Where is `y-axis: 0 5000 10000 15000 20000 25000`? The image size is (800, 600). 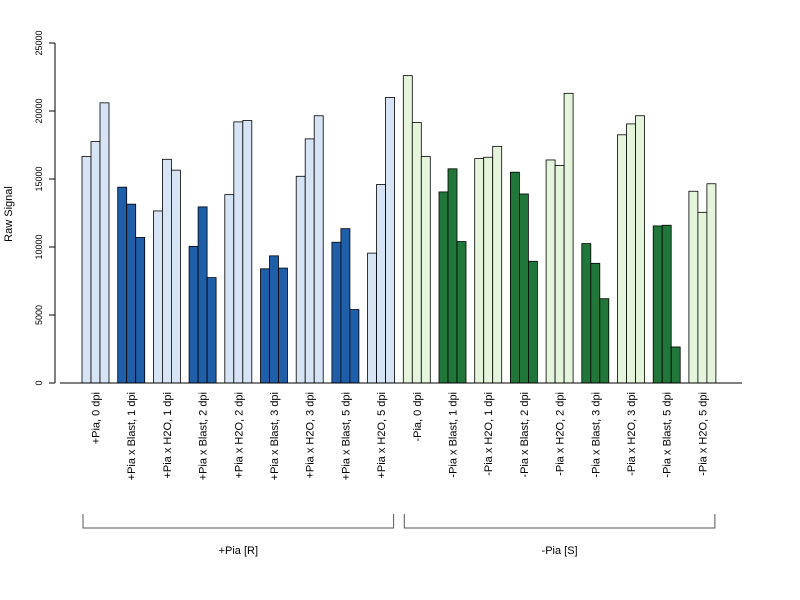
y-axis: 0 5000 10000 15000 20000 25000 is located at coordinates (45, 208).